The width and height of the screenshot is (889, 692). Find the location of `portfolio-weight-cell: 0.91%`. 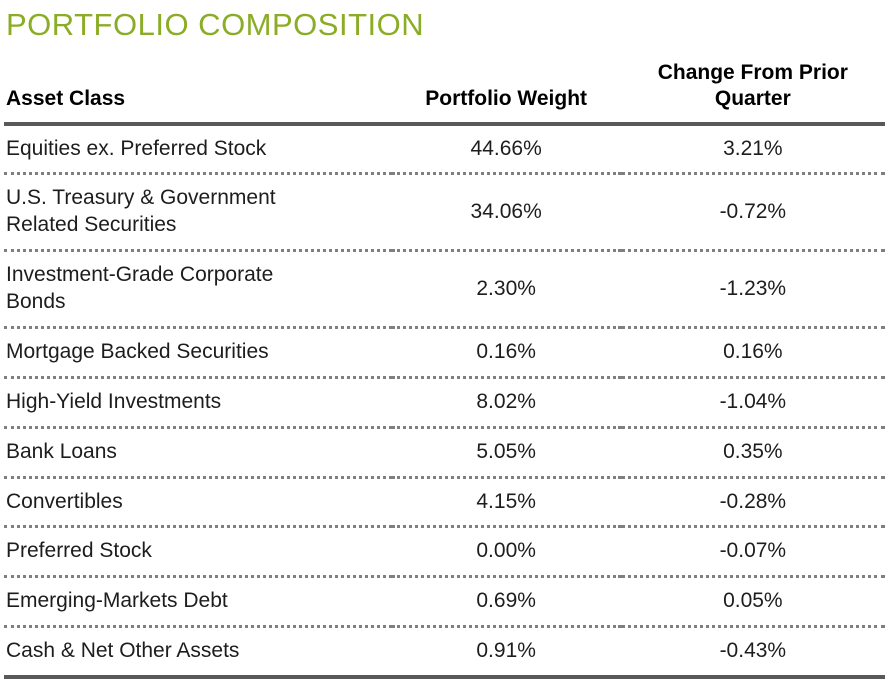

portfolio-weight-cell: 0.91% is located at coordinates (506, 652).